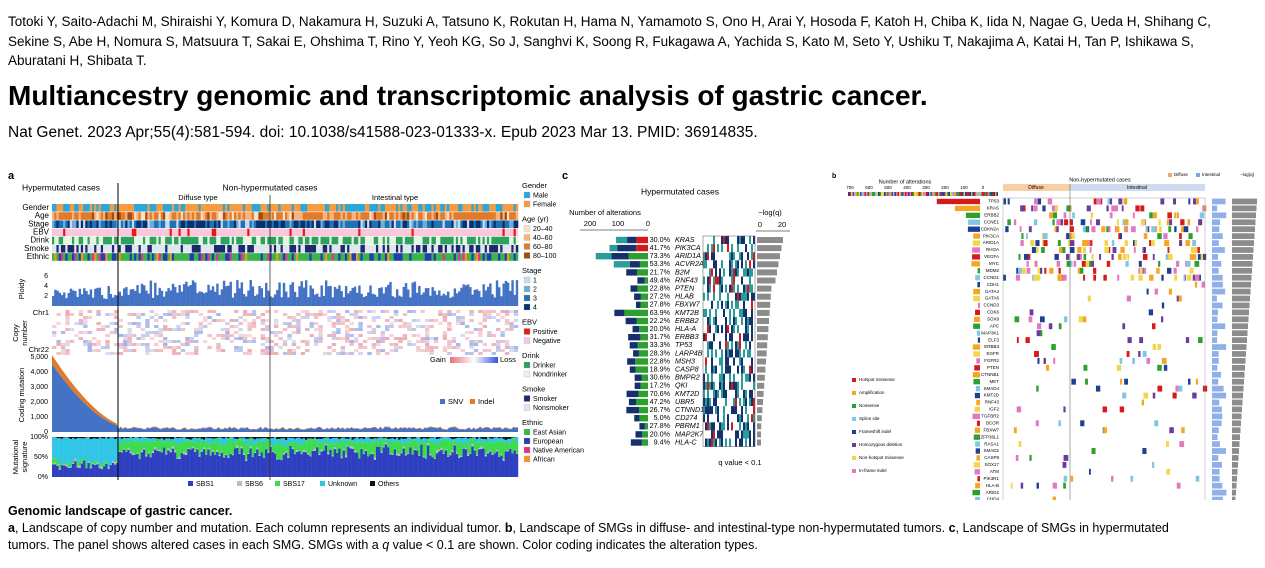  Describe the element at coordinates (869, 187) in the screenshot. I see `tick-label: 600` at that location.